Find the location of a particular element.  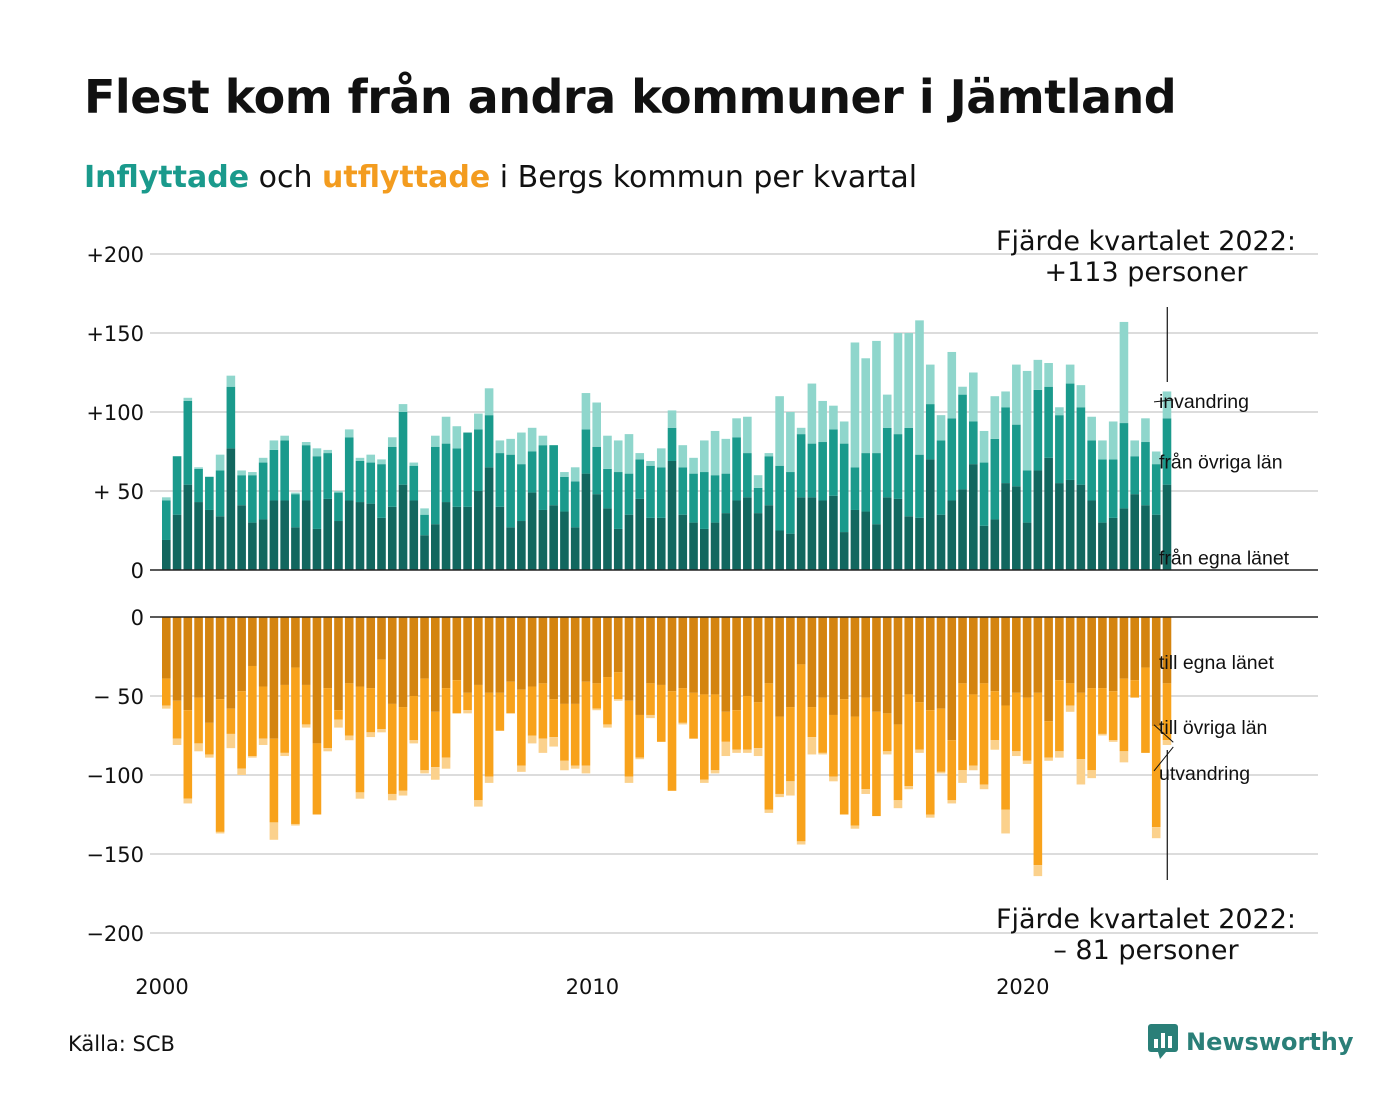

subtitle-rest: i Bergs kommun per kvartal is located at coordinates (704, 177).